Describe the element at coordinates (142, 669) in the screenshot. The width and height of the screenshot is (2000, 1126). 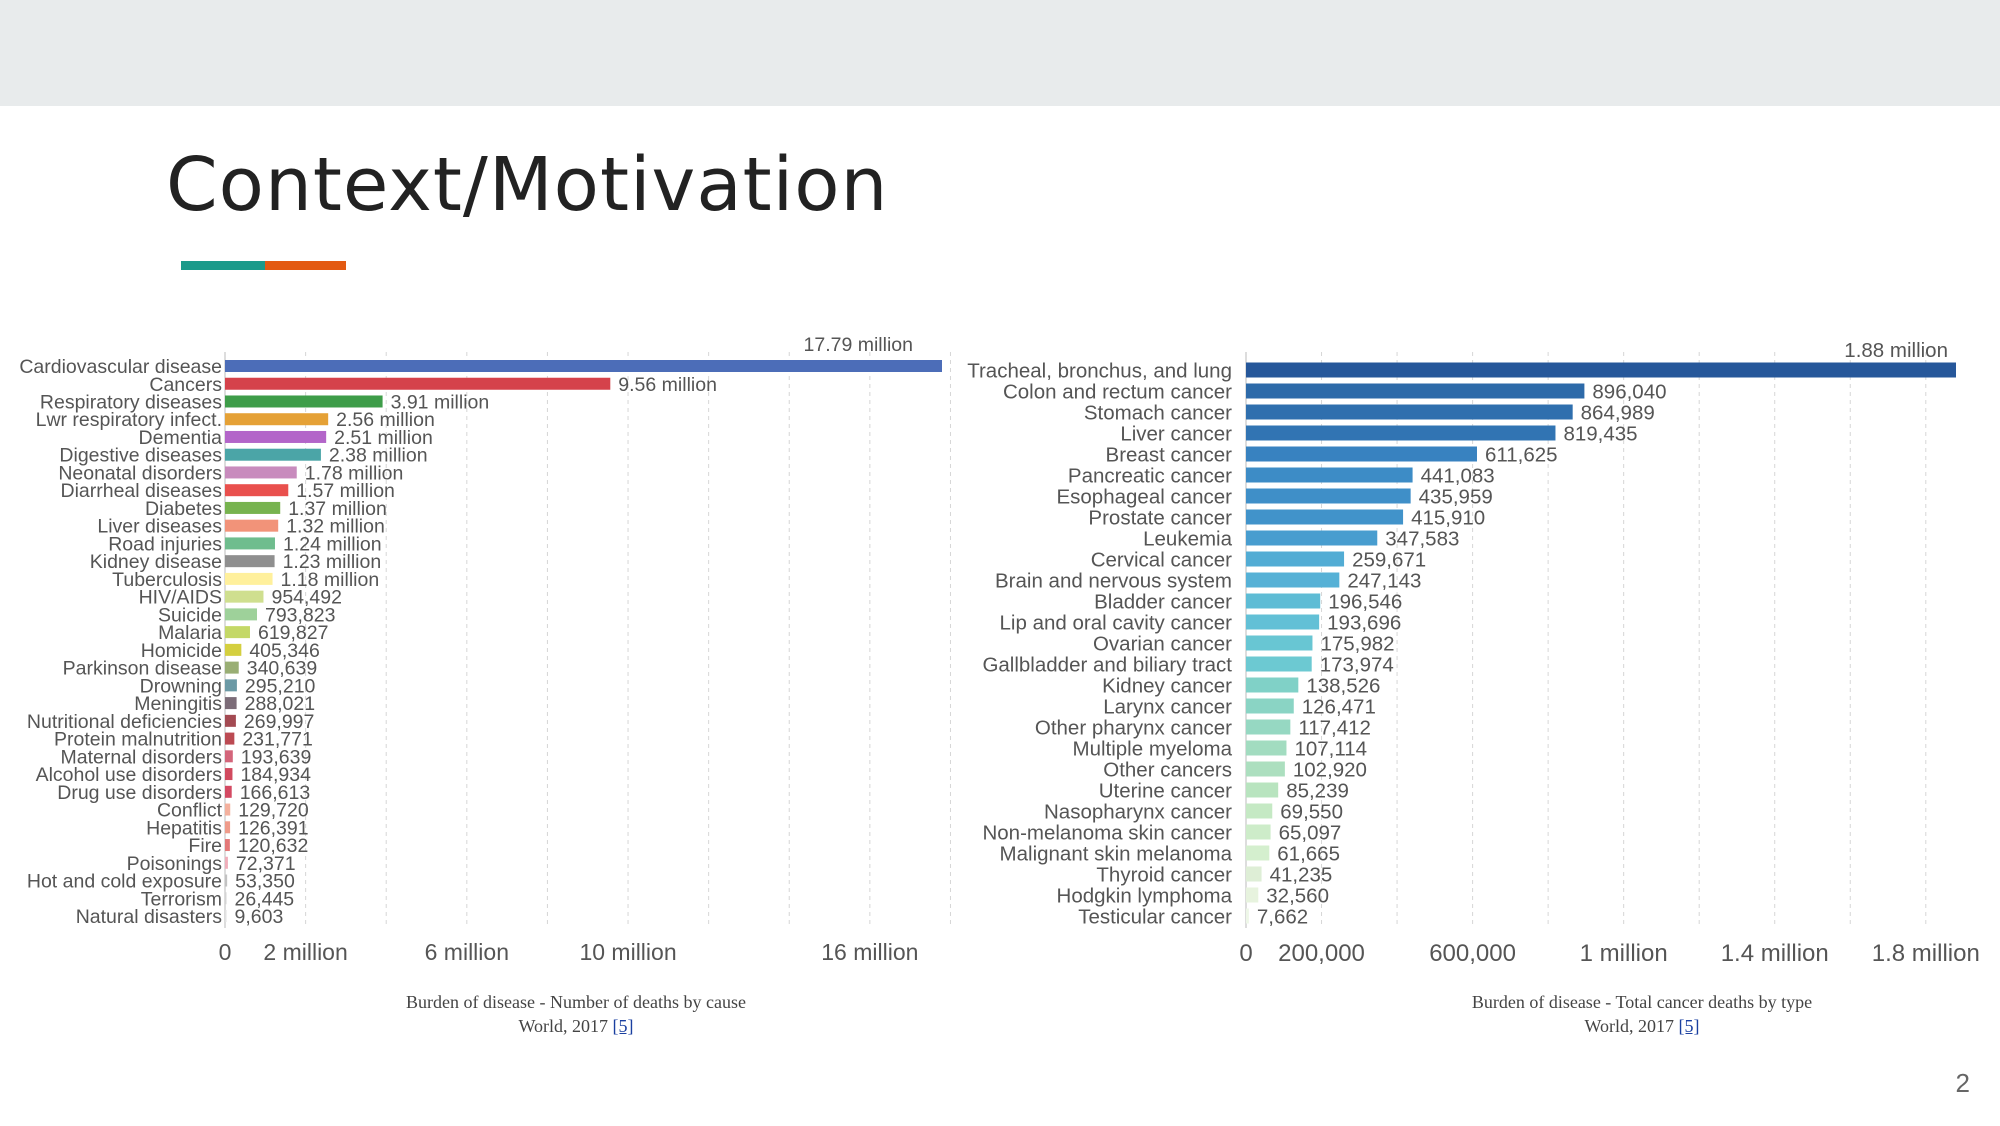
I see `left-chart-category-label-17: Parkinson disease` at that location.